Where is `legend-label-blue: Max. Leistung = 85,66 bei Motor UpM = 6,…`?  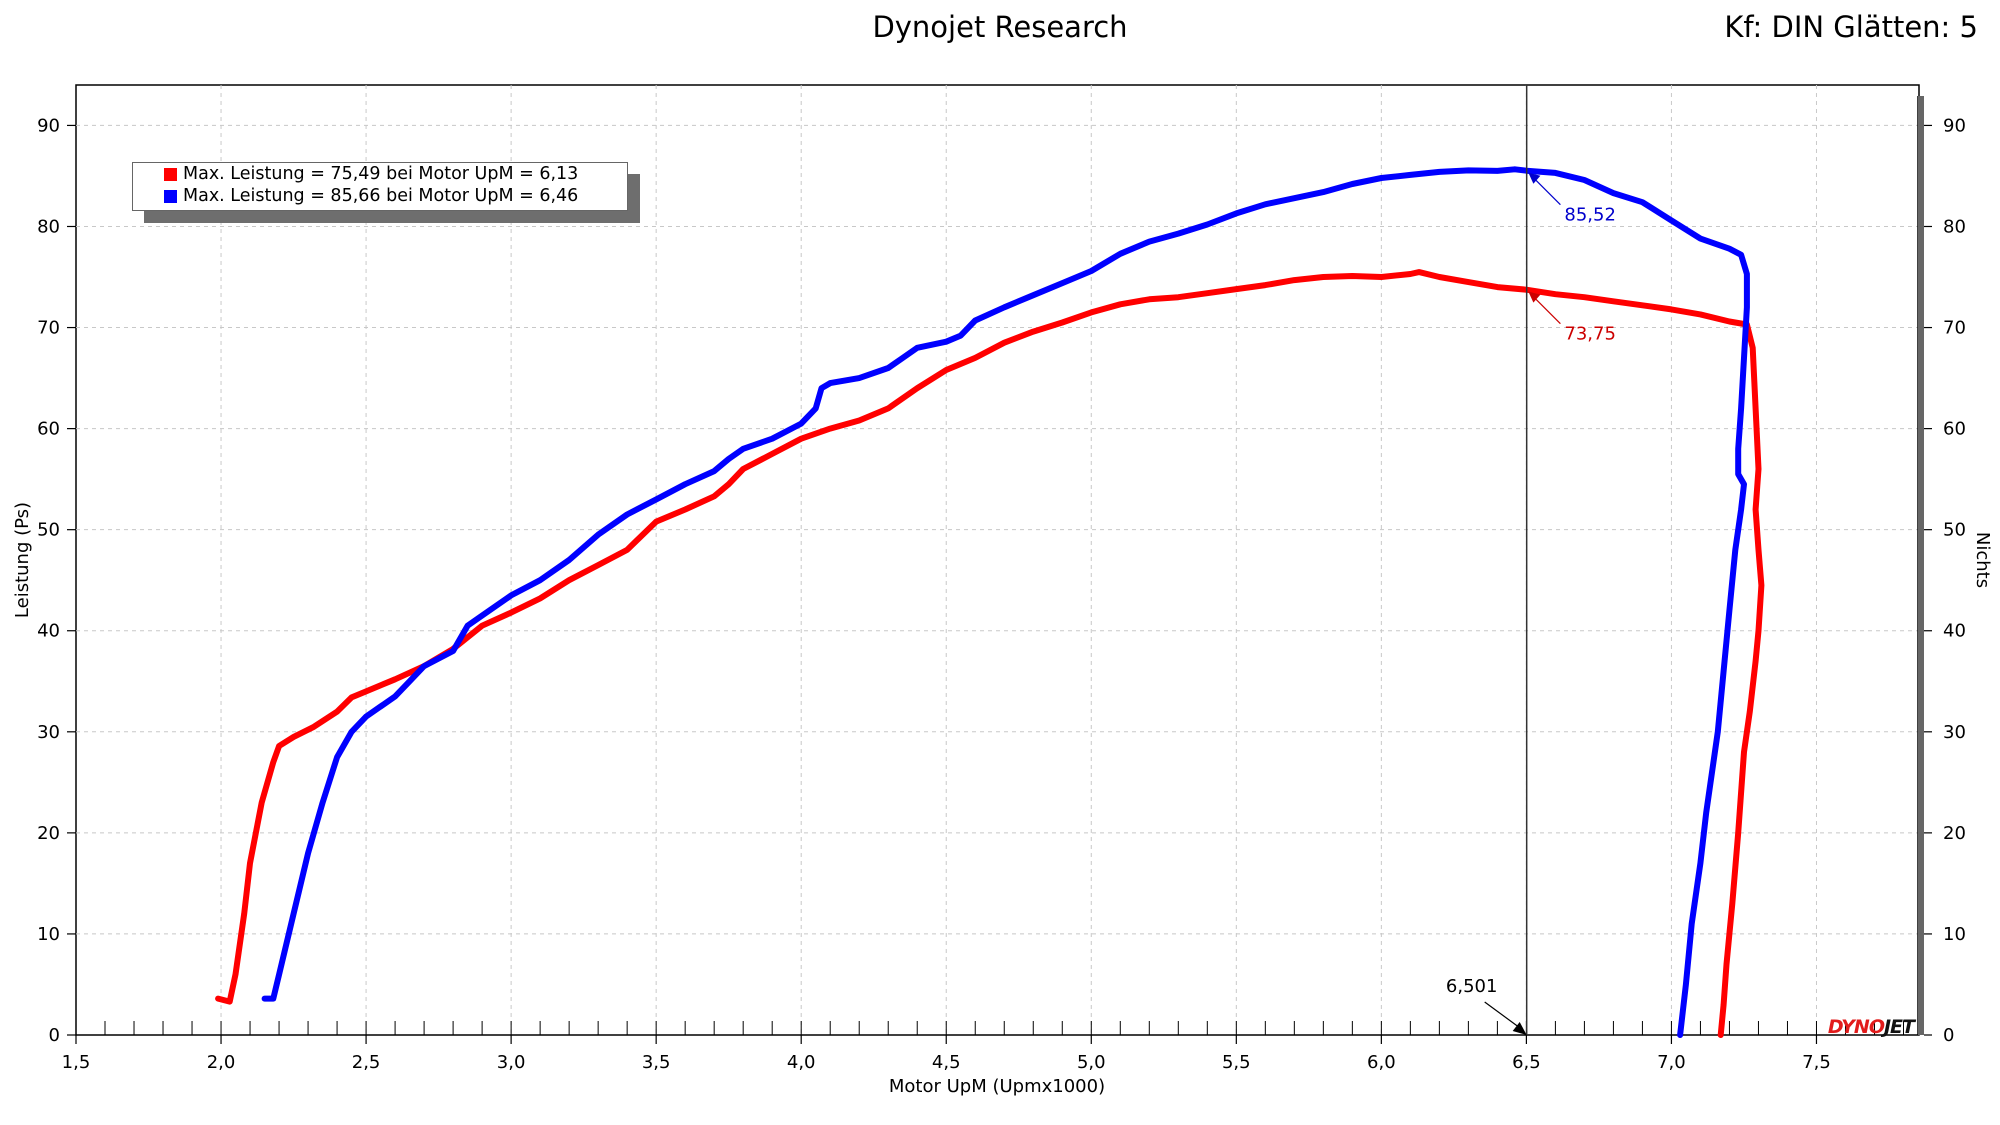 legend-label-blue: Max. Leistung = 85,66 bei Motor UpM = 6,… is located at coordinates (381, 196).